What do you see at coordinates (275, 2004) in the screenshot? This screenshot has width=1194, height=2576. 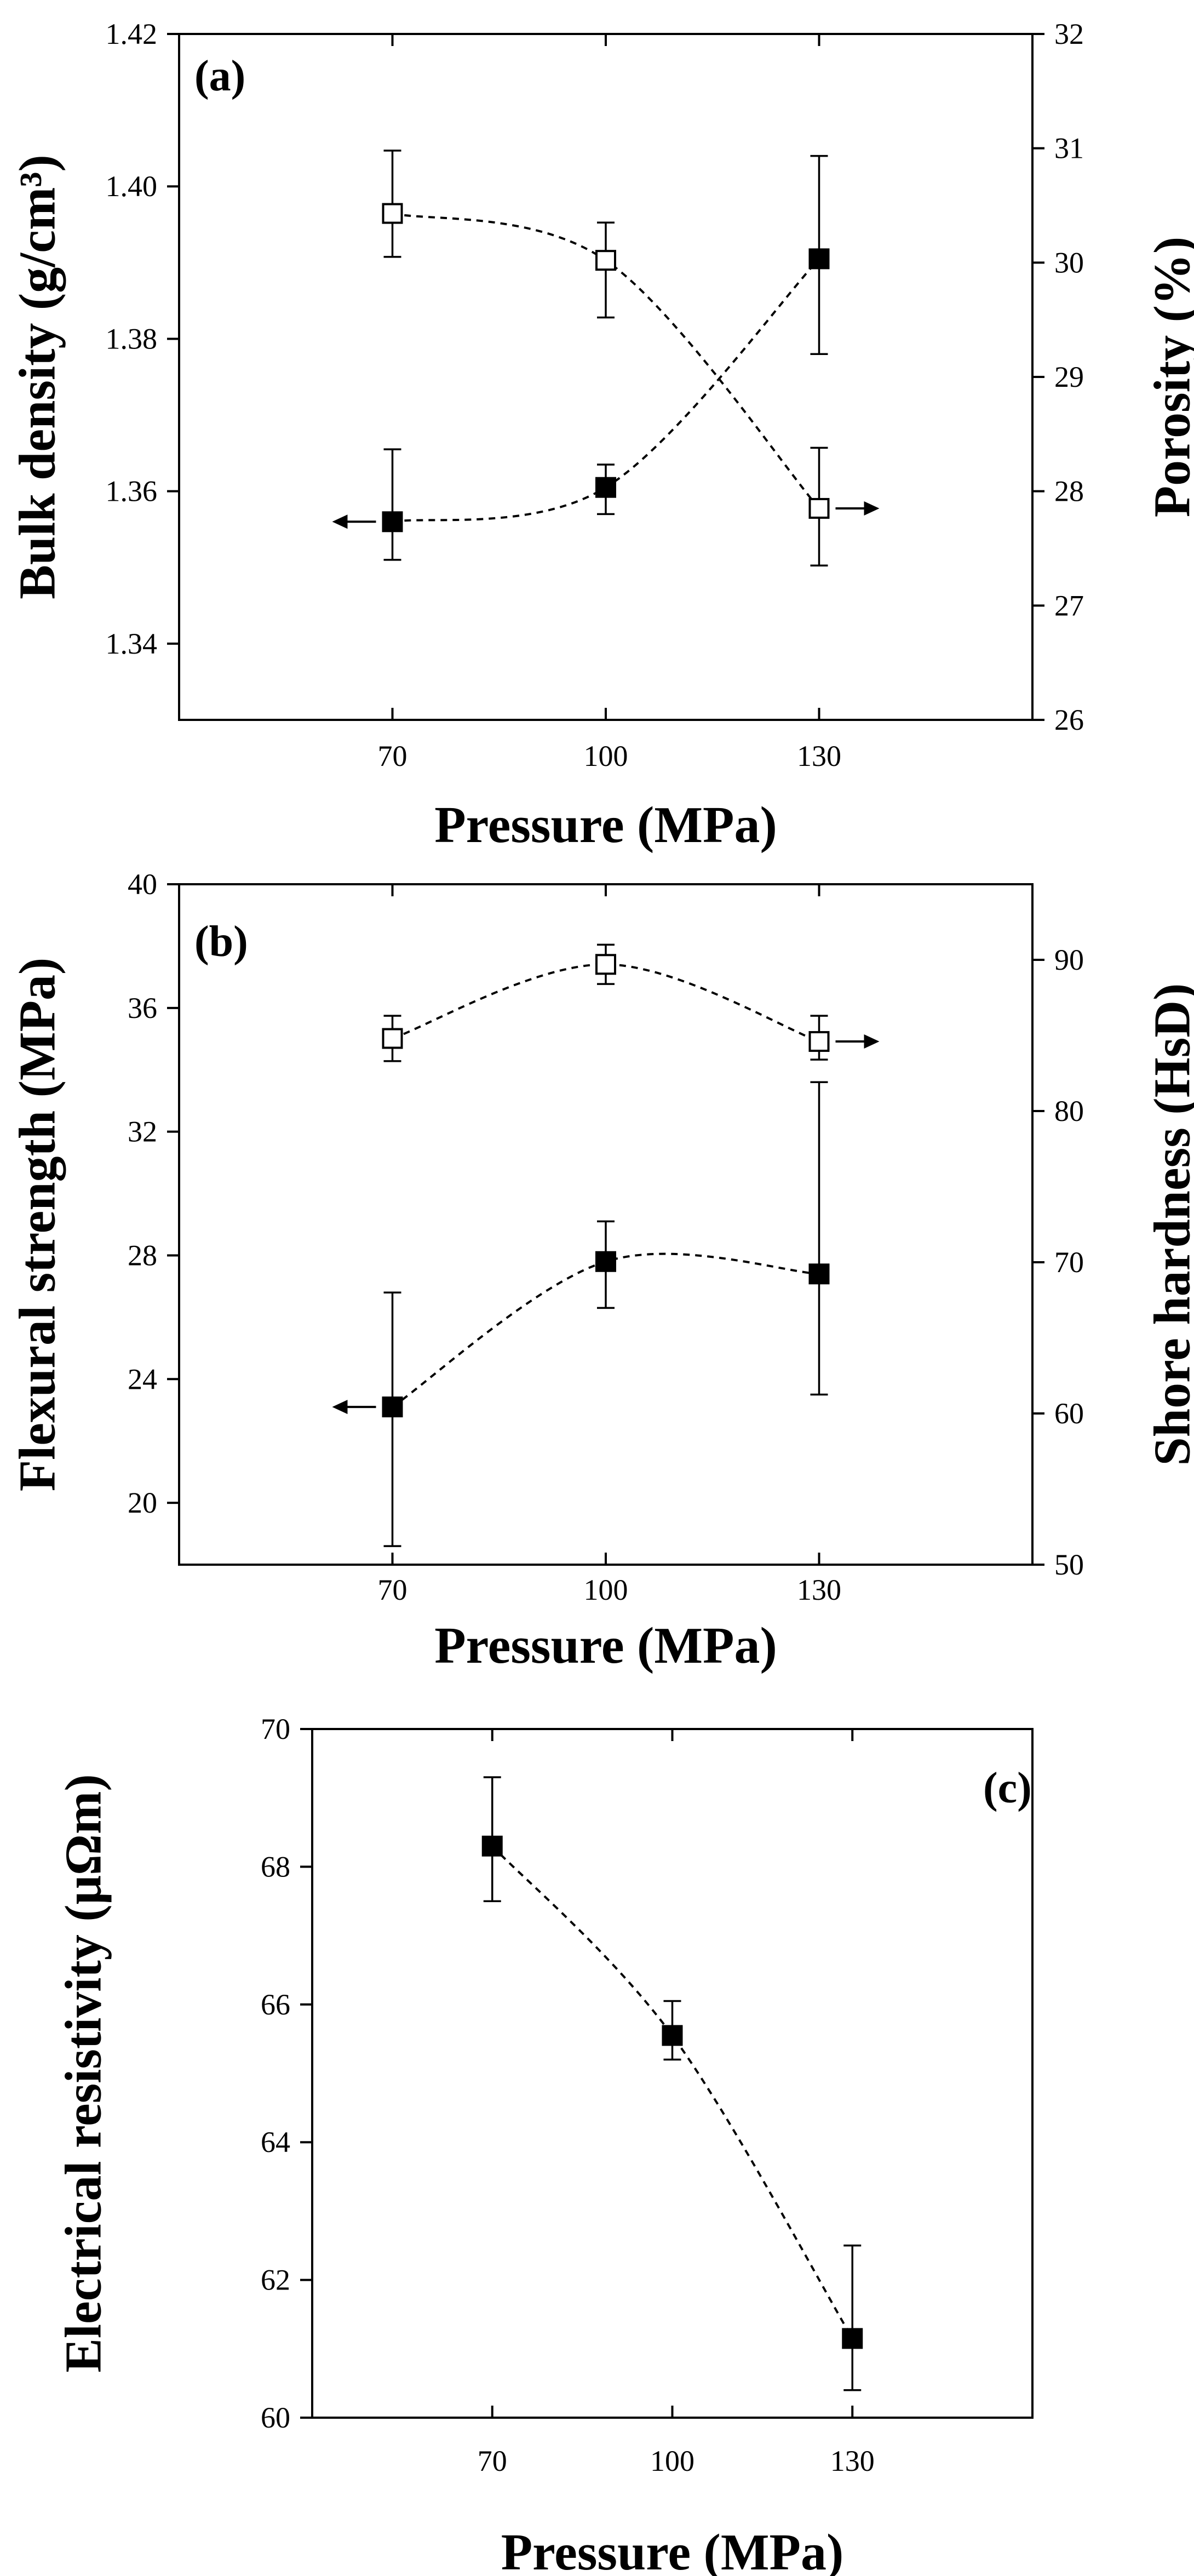 I see `y-tick-label-left: 66` at bounding box center [275, 2004].